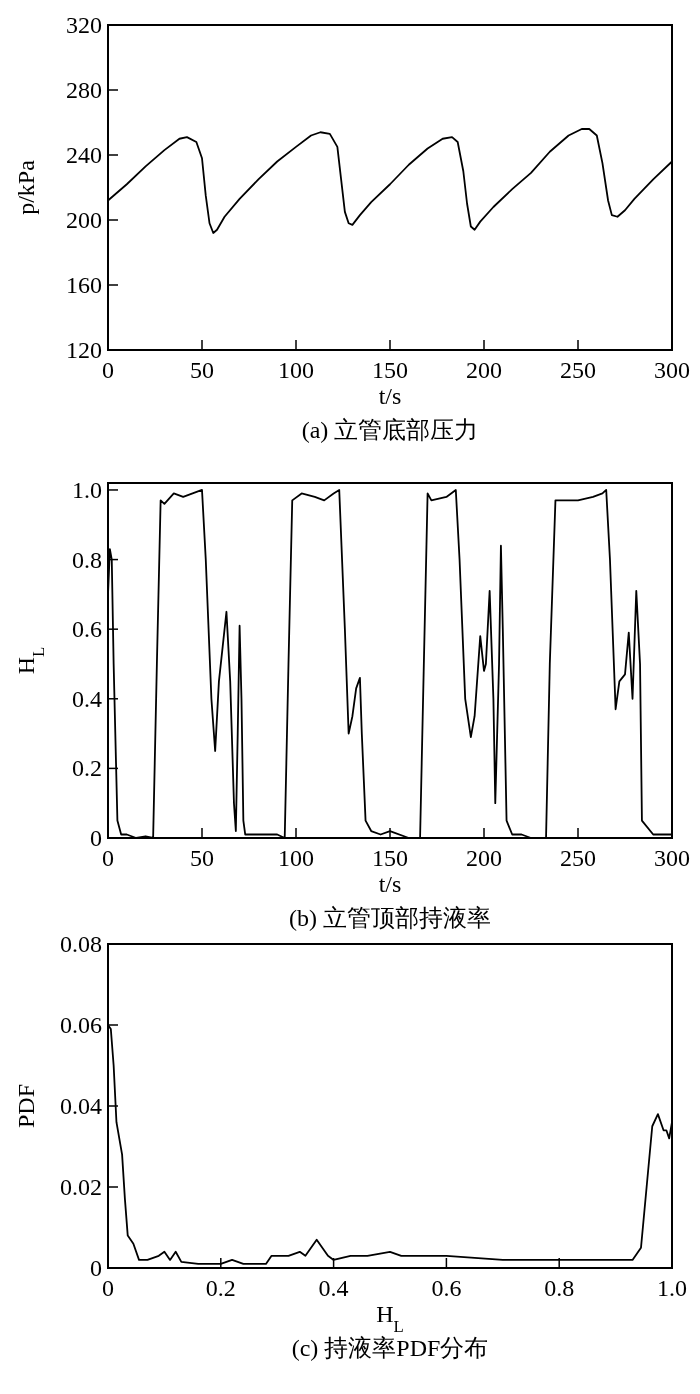 This screenshot has width=700, height=1394. I want to click on x-tick-label: 1.0, so click(672, 1288).